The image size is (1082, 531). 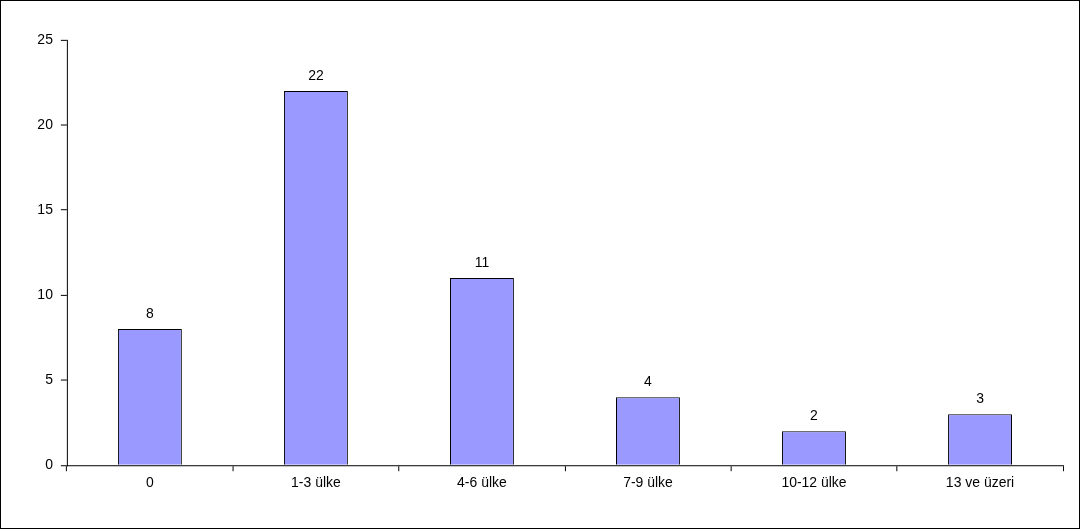 What do you see at coordinates (316, 482) in the screenshot?
I see `x-tick-label: 1-3 ülke` at bounding box center [316, 482].